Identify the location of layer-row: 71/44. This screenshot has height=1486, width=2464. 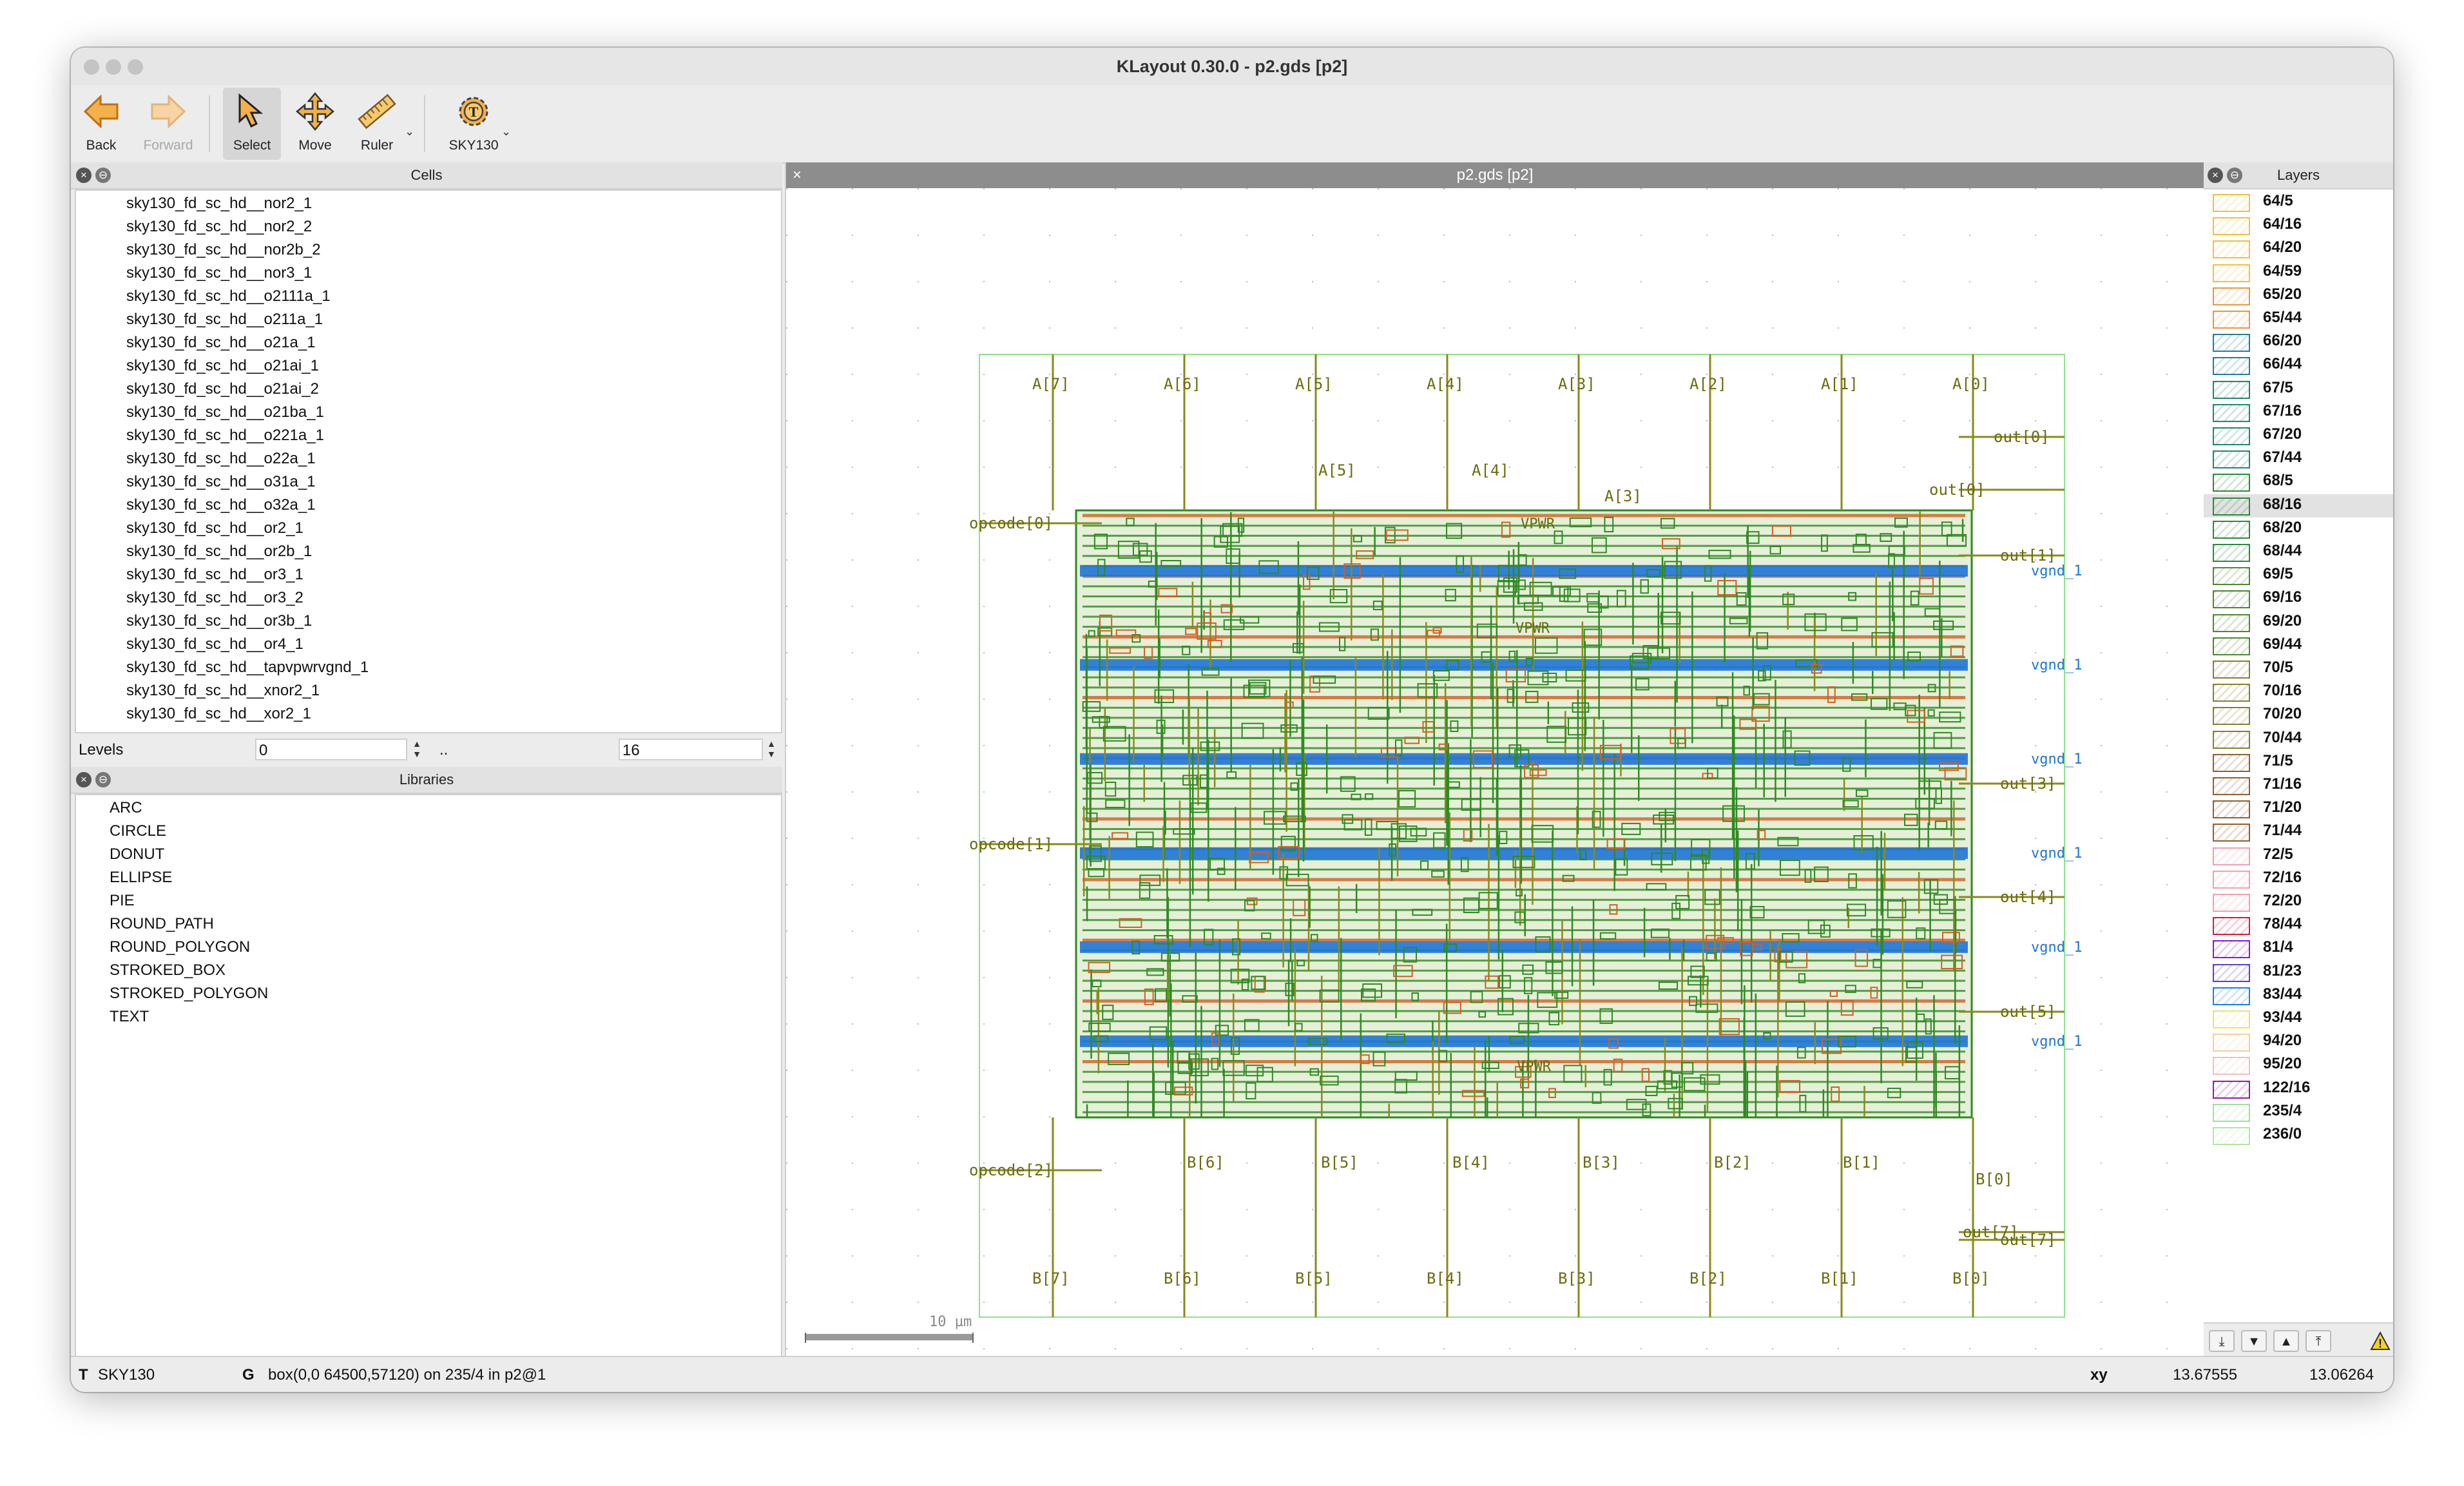
(2298, 832).